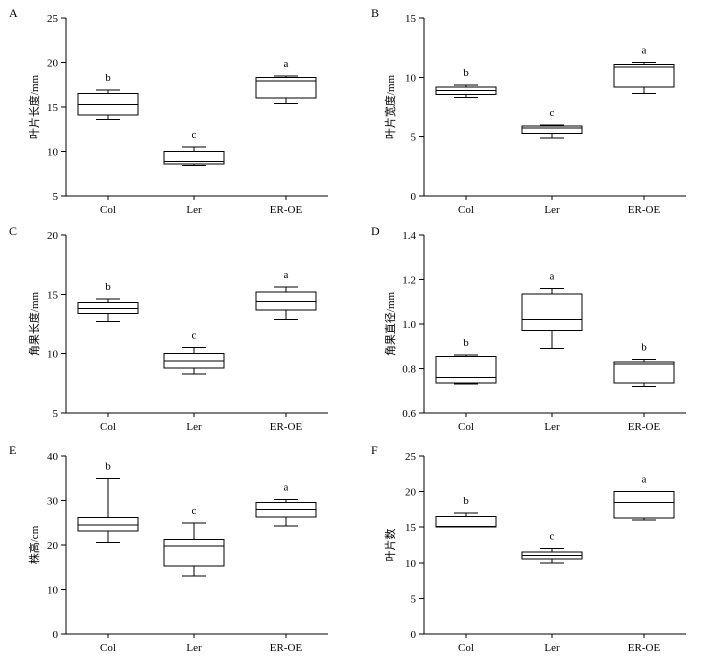 The height and width of the screenshot is (658, 715). I want to click on y-axis-label: 角果直径/mm, so click(390, 323).